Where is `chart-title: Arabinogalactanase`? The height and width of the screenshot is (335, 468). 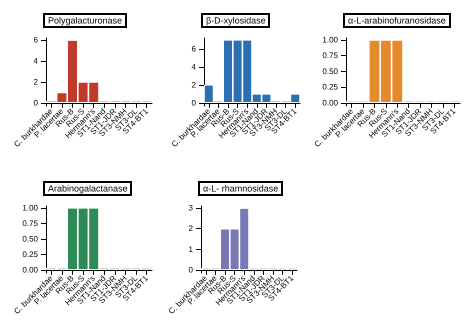
chart-title: Arabinogalactanase is located at coordinates (88, 189).